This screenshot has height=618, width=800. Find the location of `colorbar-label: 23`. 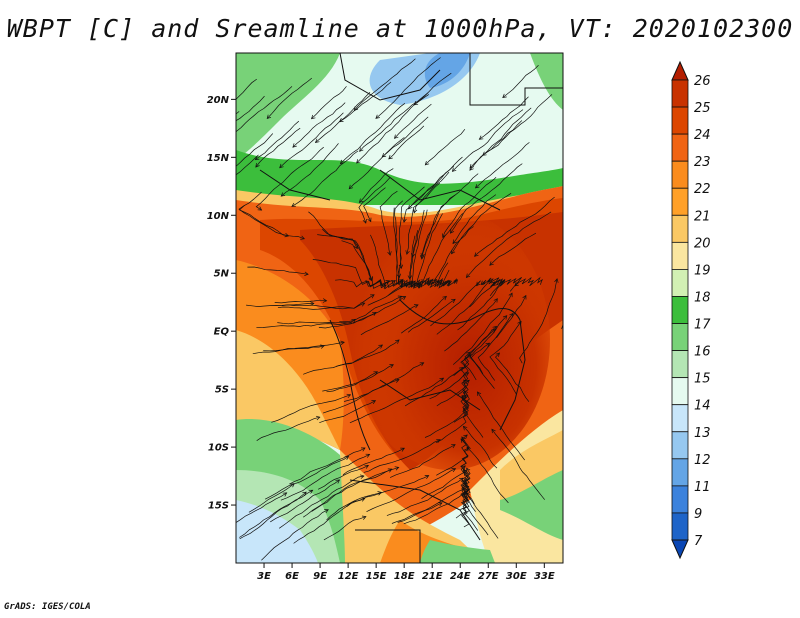

colorbar-label: 23 is located at coordinates (702, 162).